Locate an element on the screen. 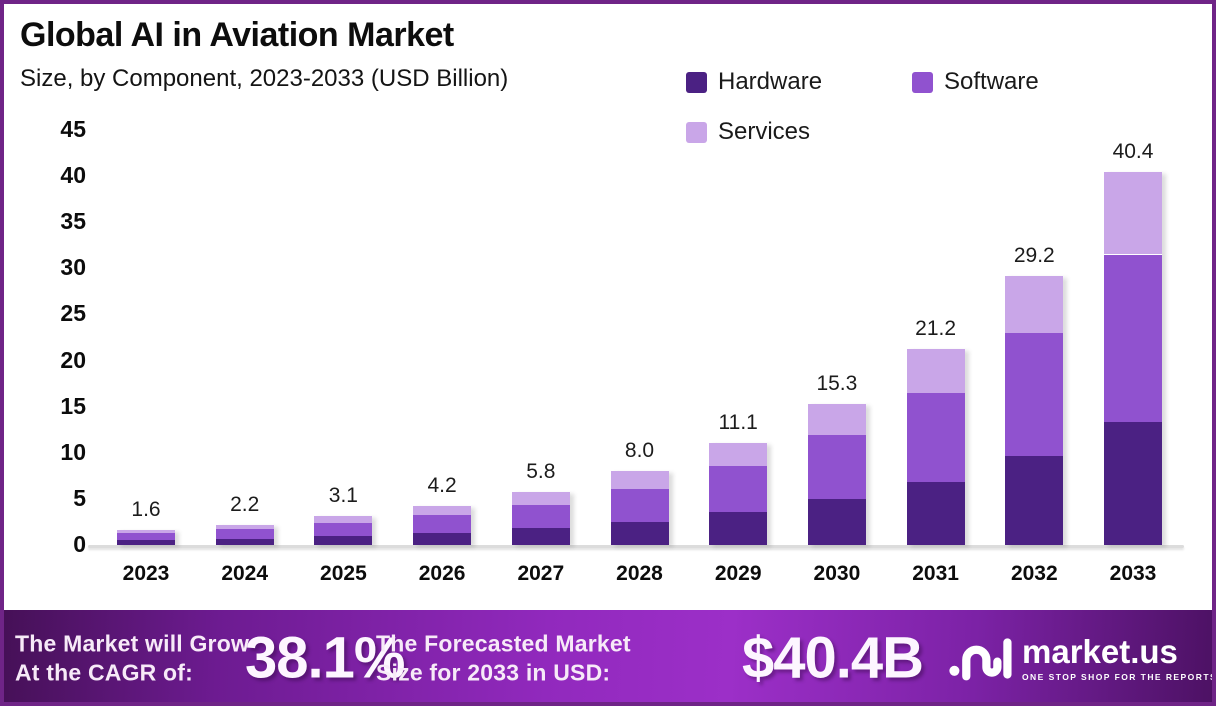 The height and width of the screenshot is (706, 1216). bar-segment-hardware-2028 is located at coordinates (639, 533).